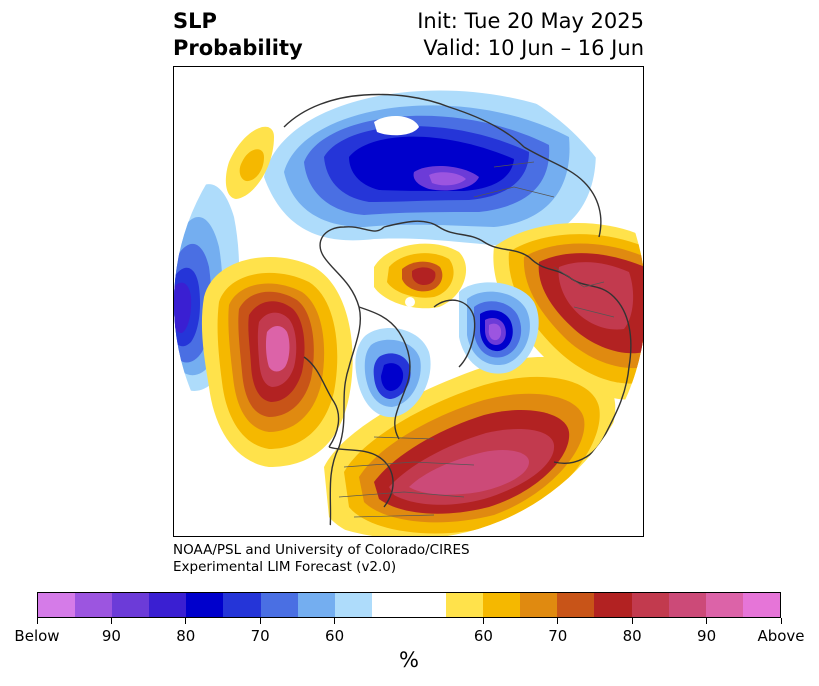 The image size is (819, 686). Describe the element at coordinates (430, 169) in the screenshot. I see `below-normal-region-north` at that location.